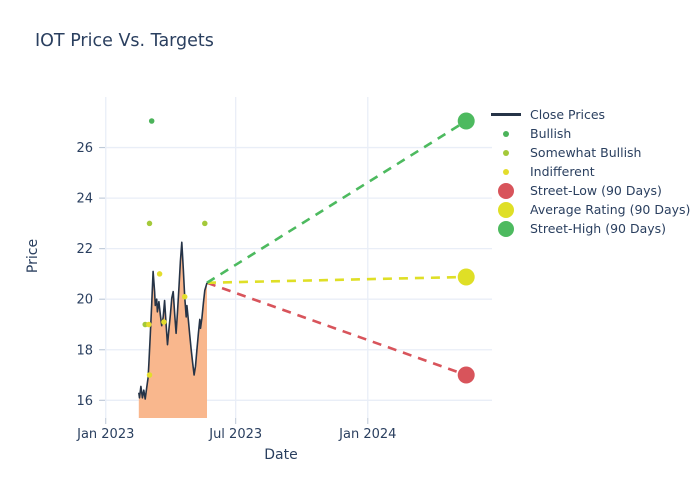 The height and width of the screenshot is (500, 700). I want to click on x-tick-label: Jul 2023, so click(235, 434).